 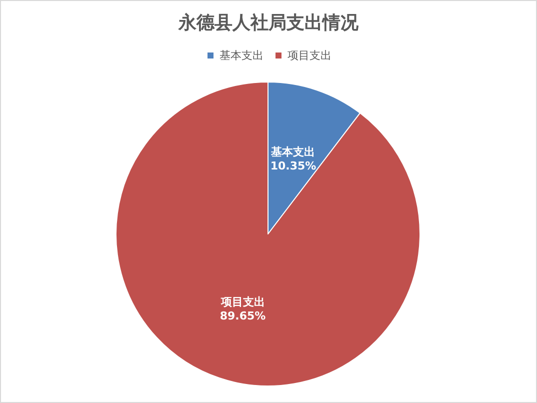 I want to click on legend-label: 项目支出, so click(x=310, y=55).